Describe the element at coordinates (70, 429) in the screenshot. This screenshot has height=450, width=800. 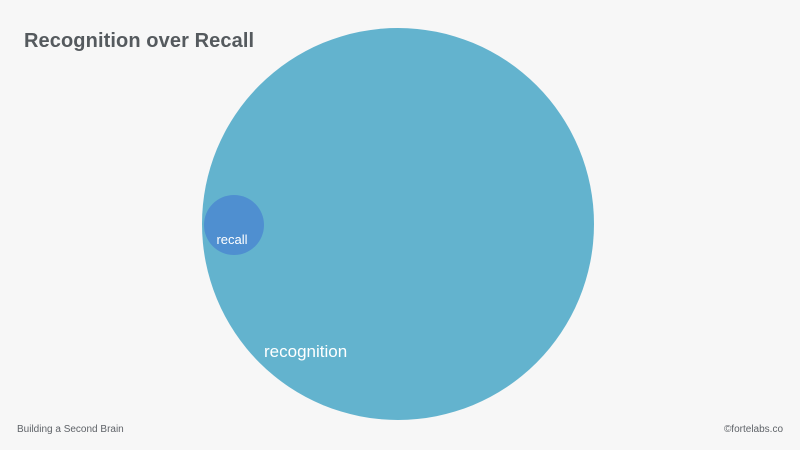
I see `footer-left-text: Building a Second Brain` at that location.